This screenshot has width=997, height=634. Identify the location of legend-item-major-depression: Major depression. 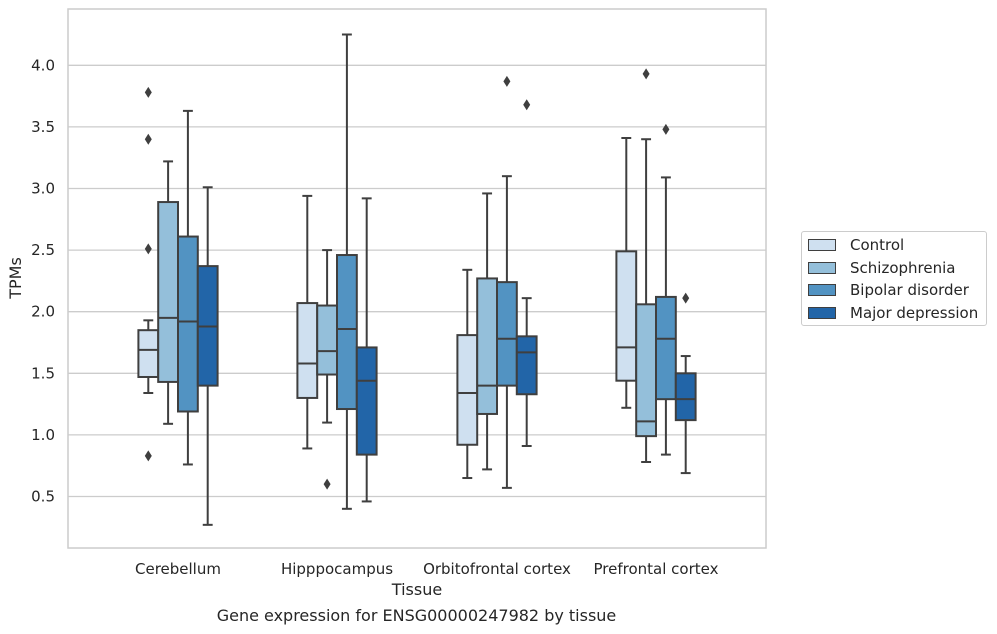
(893, 313).